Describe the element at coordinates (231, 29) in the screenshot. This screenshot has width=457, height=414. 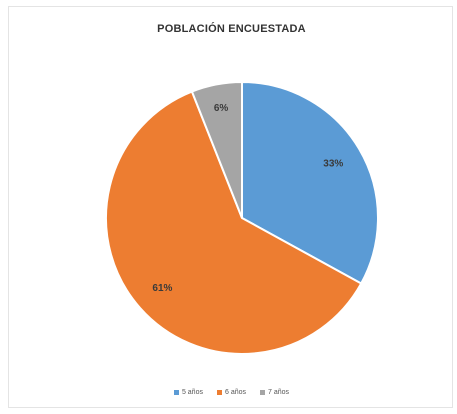
I see `chart-title: POBLACIÓN ENCUESTADA` at that location.